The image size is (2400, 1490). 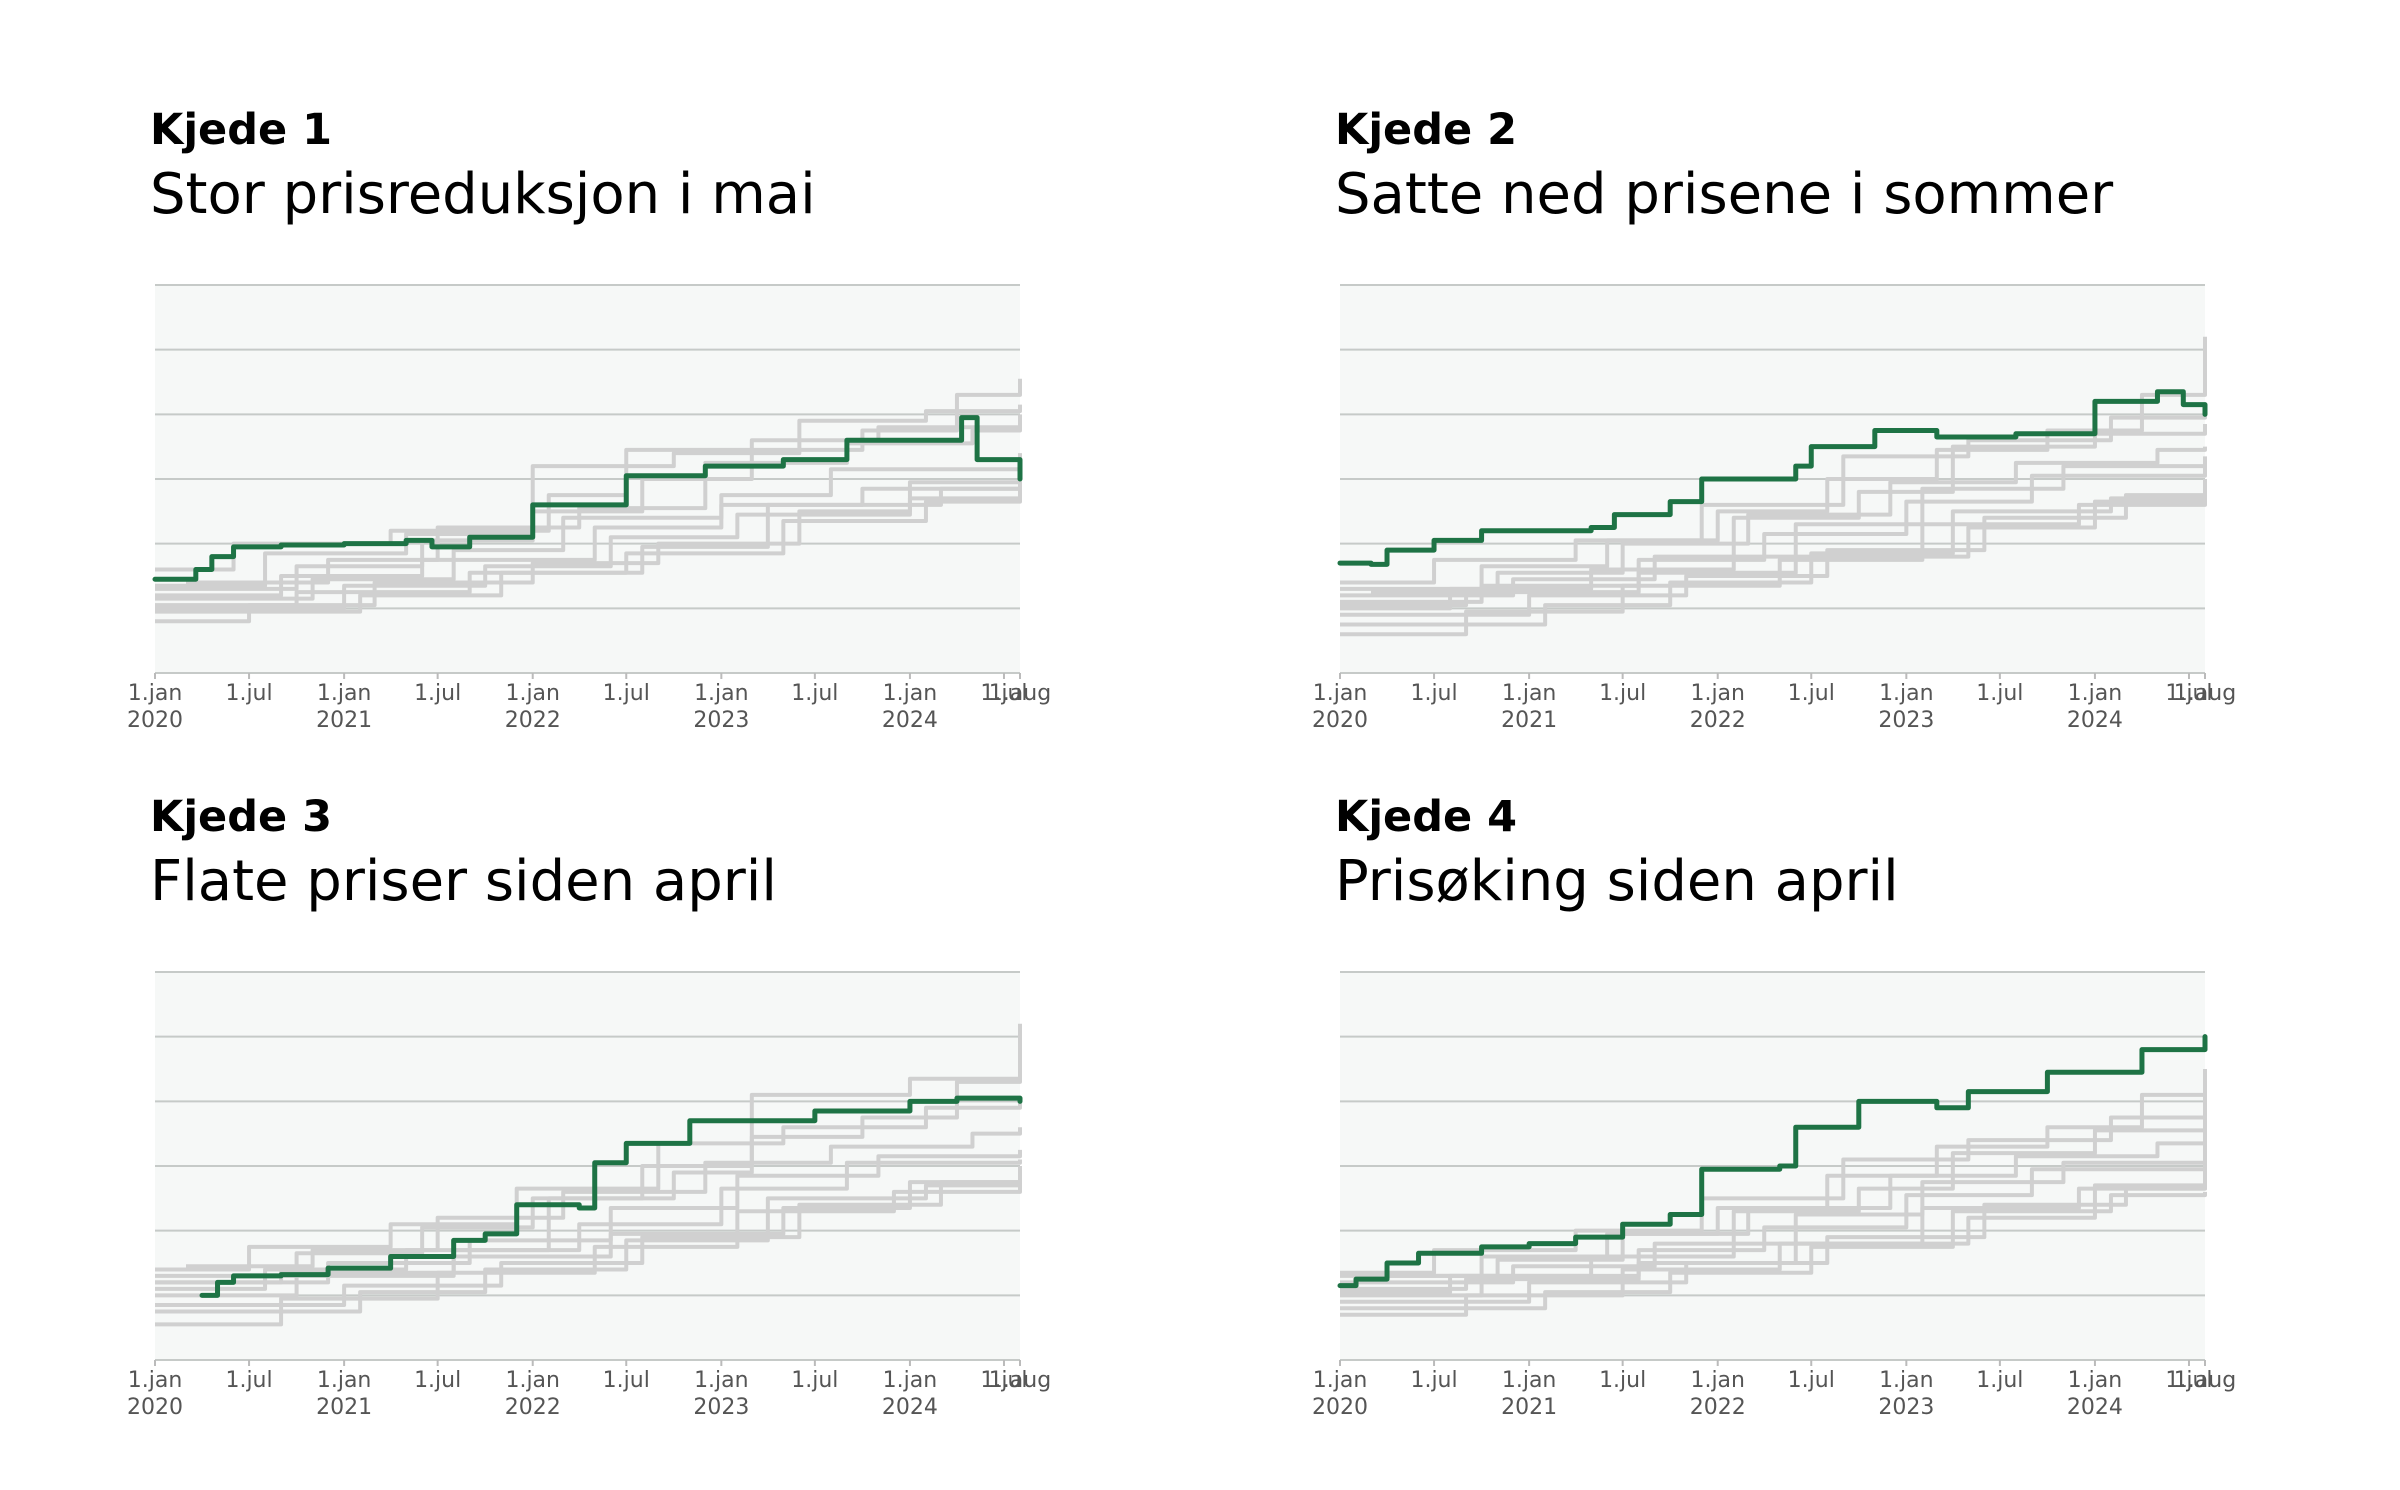 What do you see at coordinates (241, 817) in the screenshot?
I see `chart-kicker: Kjede 3` at bounding box center [241, 817].